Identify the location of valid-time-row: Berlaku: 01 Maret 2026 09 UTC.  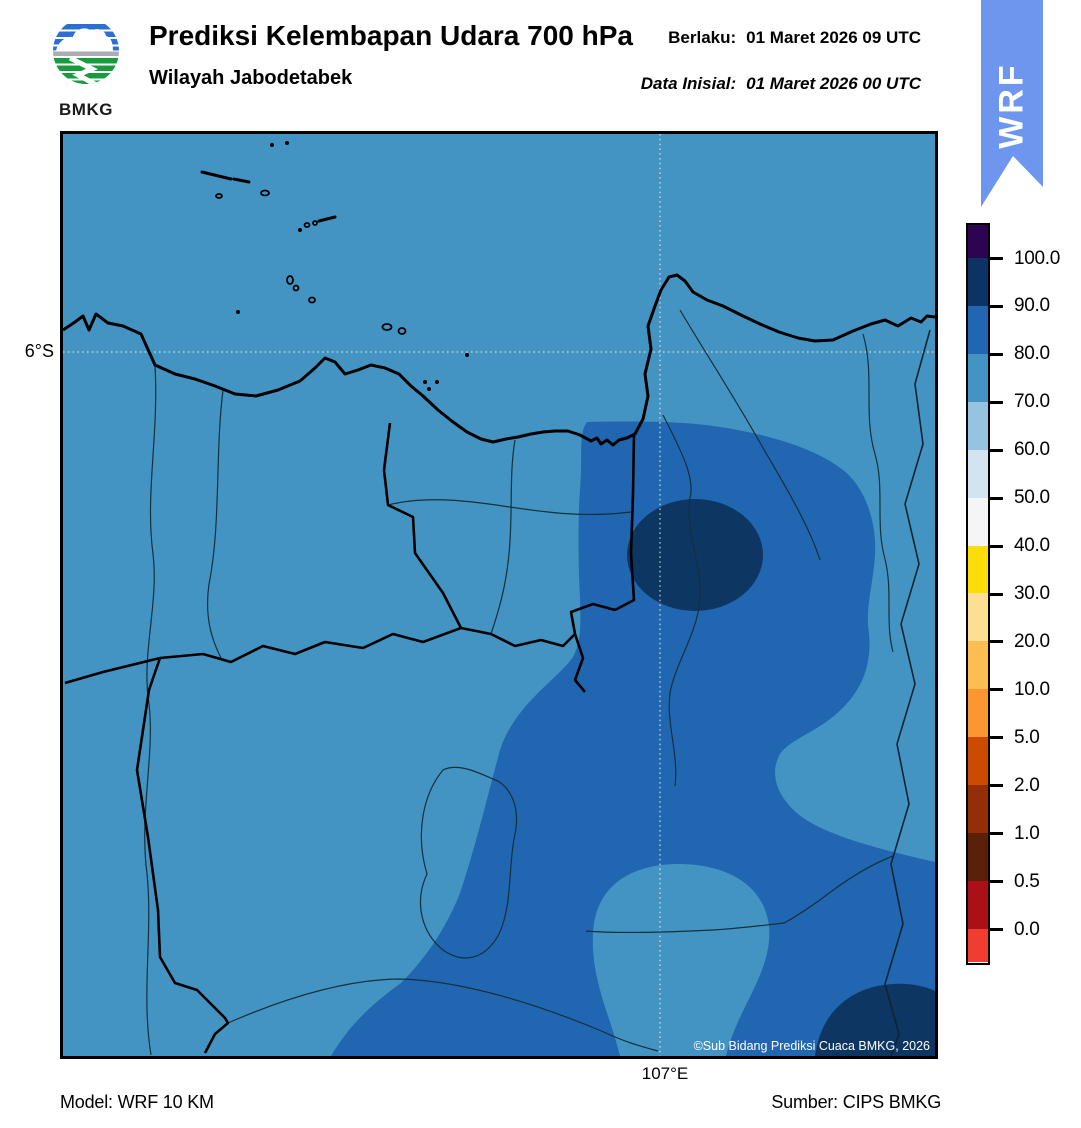
(794, 38).